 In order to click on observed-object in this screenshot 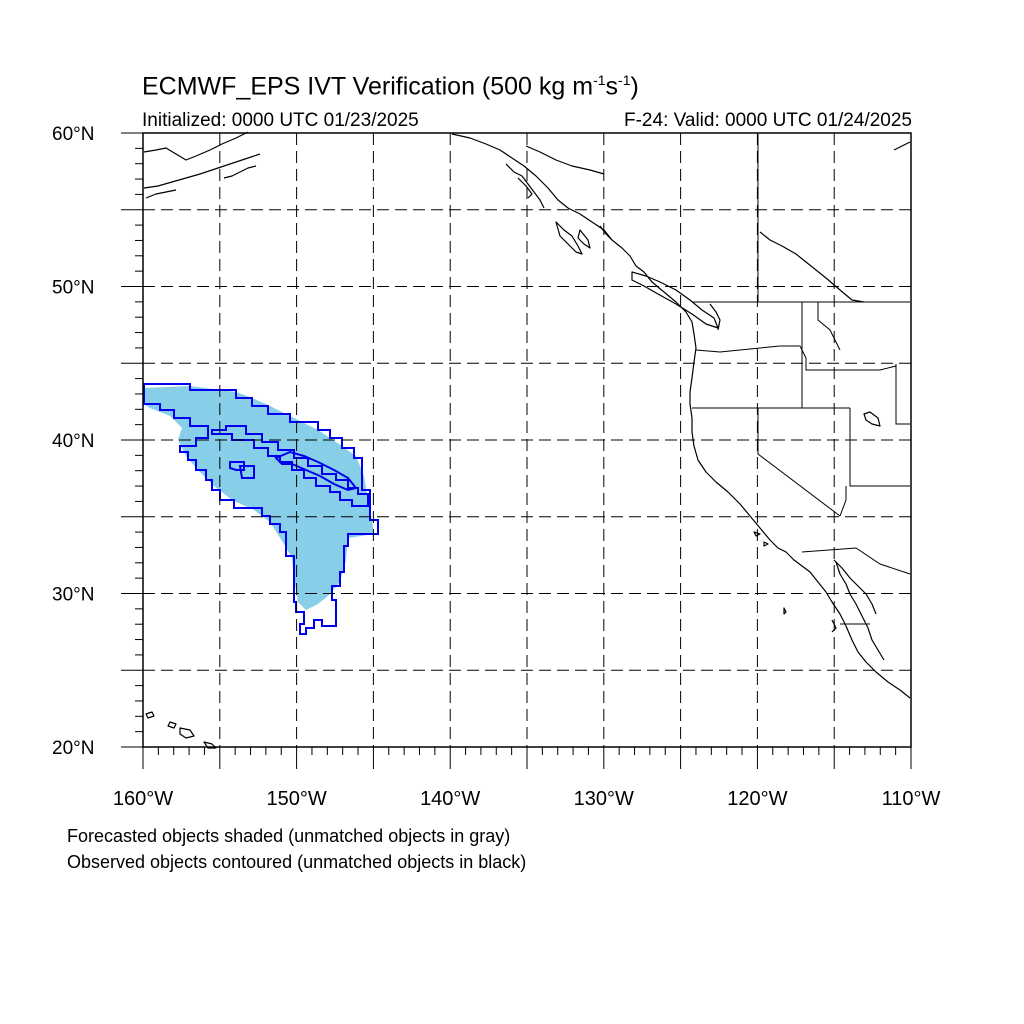, I will do `click(261, 509)`.